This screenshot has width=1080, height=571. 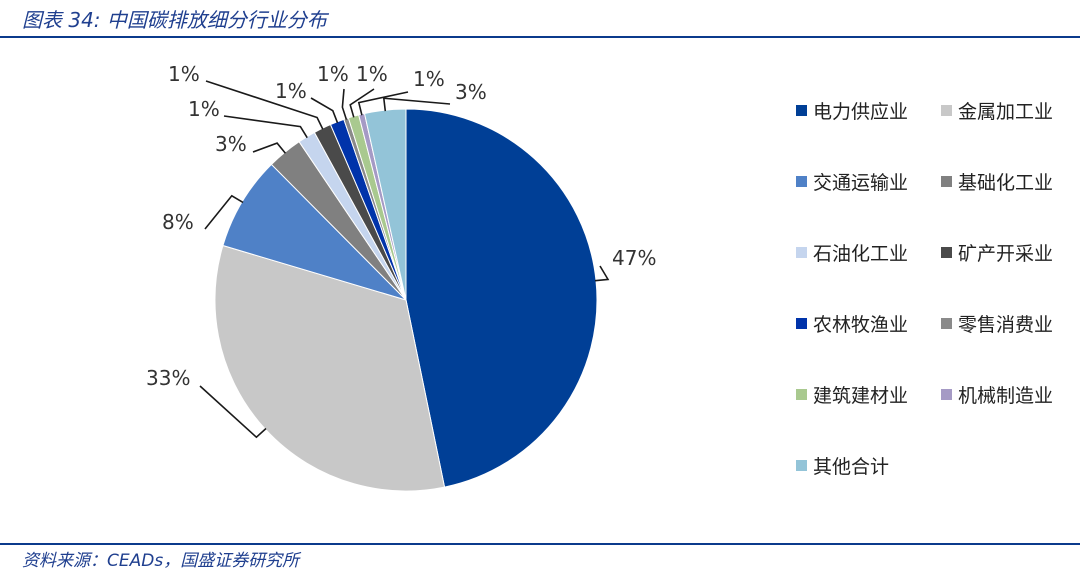 I want to click on legend-label-9: 建筑建材业, so click(x=860, y=396).